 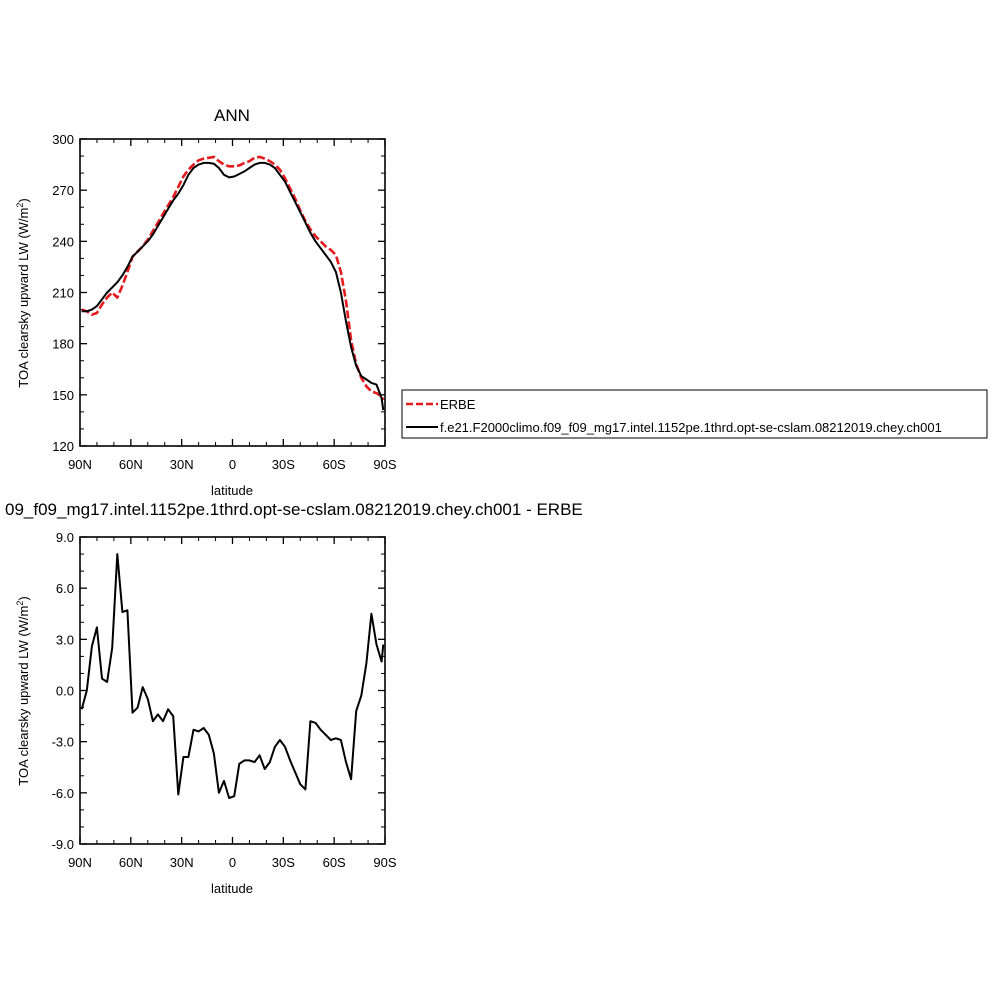 What do you see at coordinates (65, 639) in the screenshot?
I see `y-tick-label: 3.0` at bounding box center [65, 639].